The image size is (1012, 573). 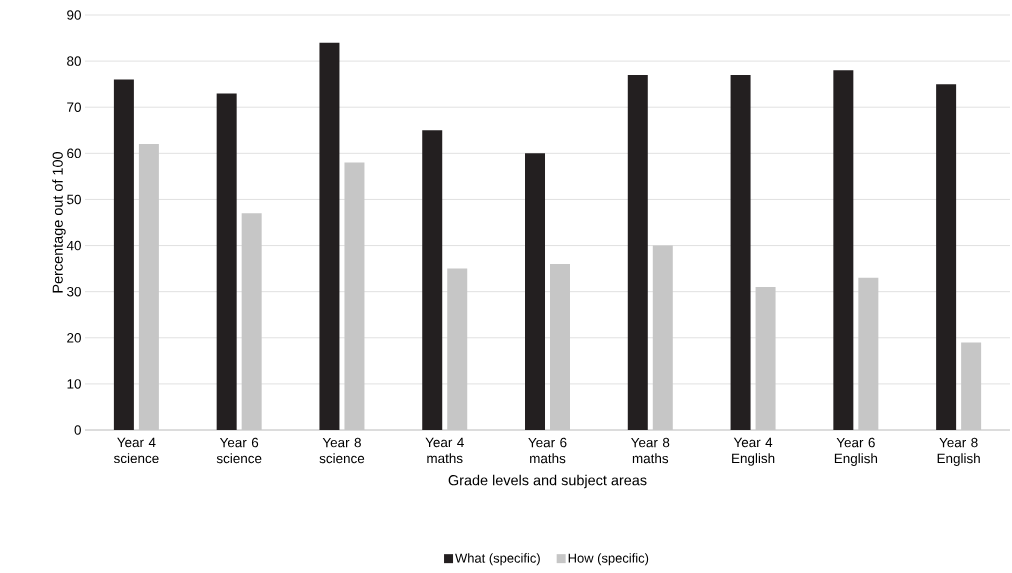 What do you see at coordinates (74, 61) in the screenshot?
I see `y-tick-label: 80` at bounding box center [74, 61].